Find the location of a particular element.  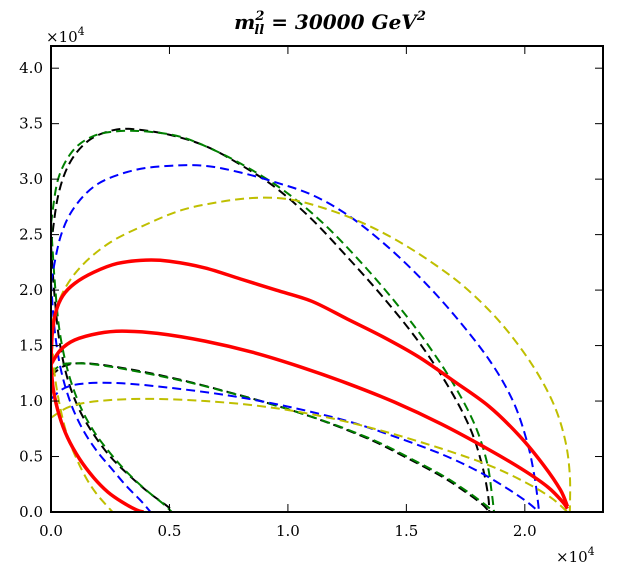

y-tick-label: 2.5 is located at coordinates (31, 235).